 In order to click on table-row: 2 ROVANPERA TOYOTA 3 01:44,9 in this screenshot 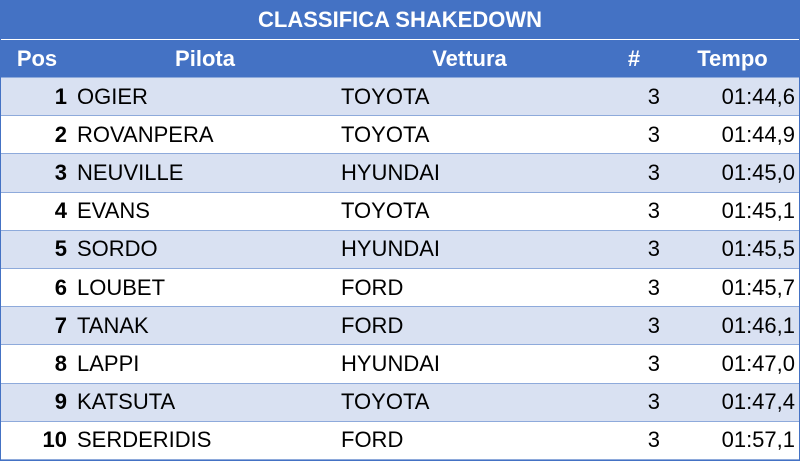, I will do `click(400, 135)`.